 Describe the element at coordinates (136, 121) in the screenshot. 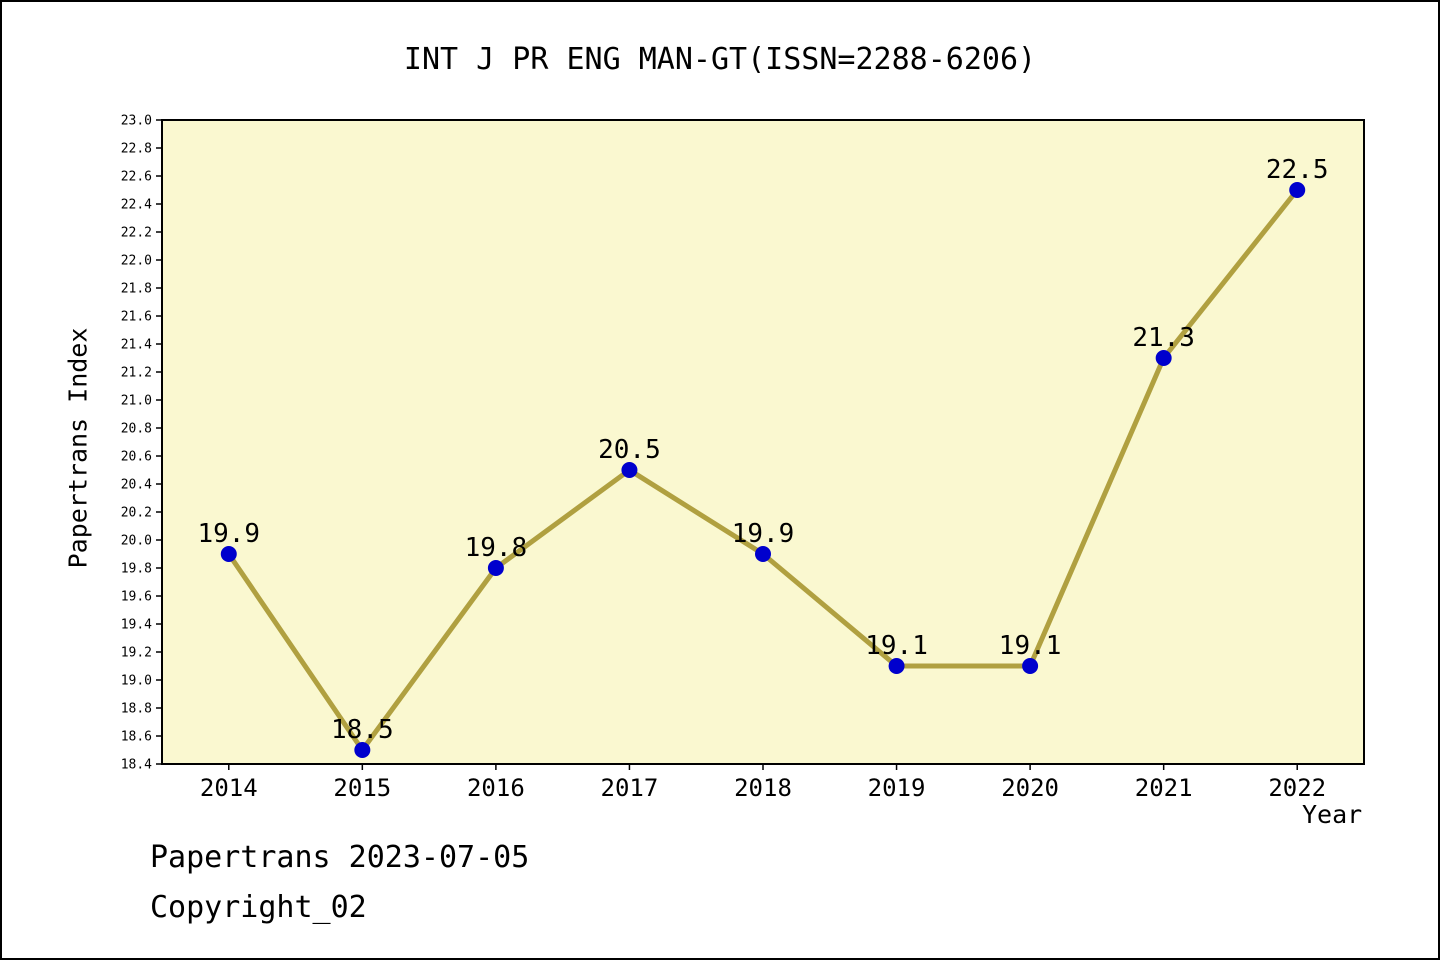

I see `y-tick-label: 23.0` at that location.